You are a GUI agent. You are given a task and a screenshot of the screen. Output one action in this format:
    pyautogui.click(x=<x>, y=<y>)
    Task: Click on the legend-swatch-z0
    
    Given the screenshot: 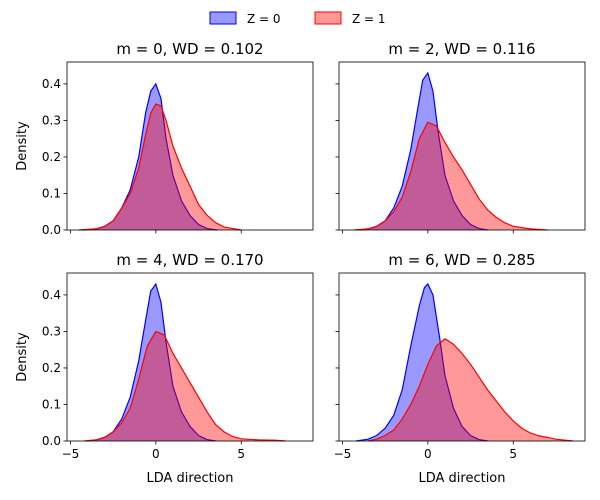 What is the action you would take?
    pyautogui.click(x=223, y=18)
    